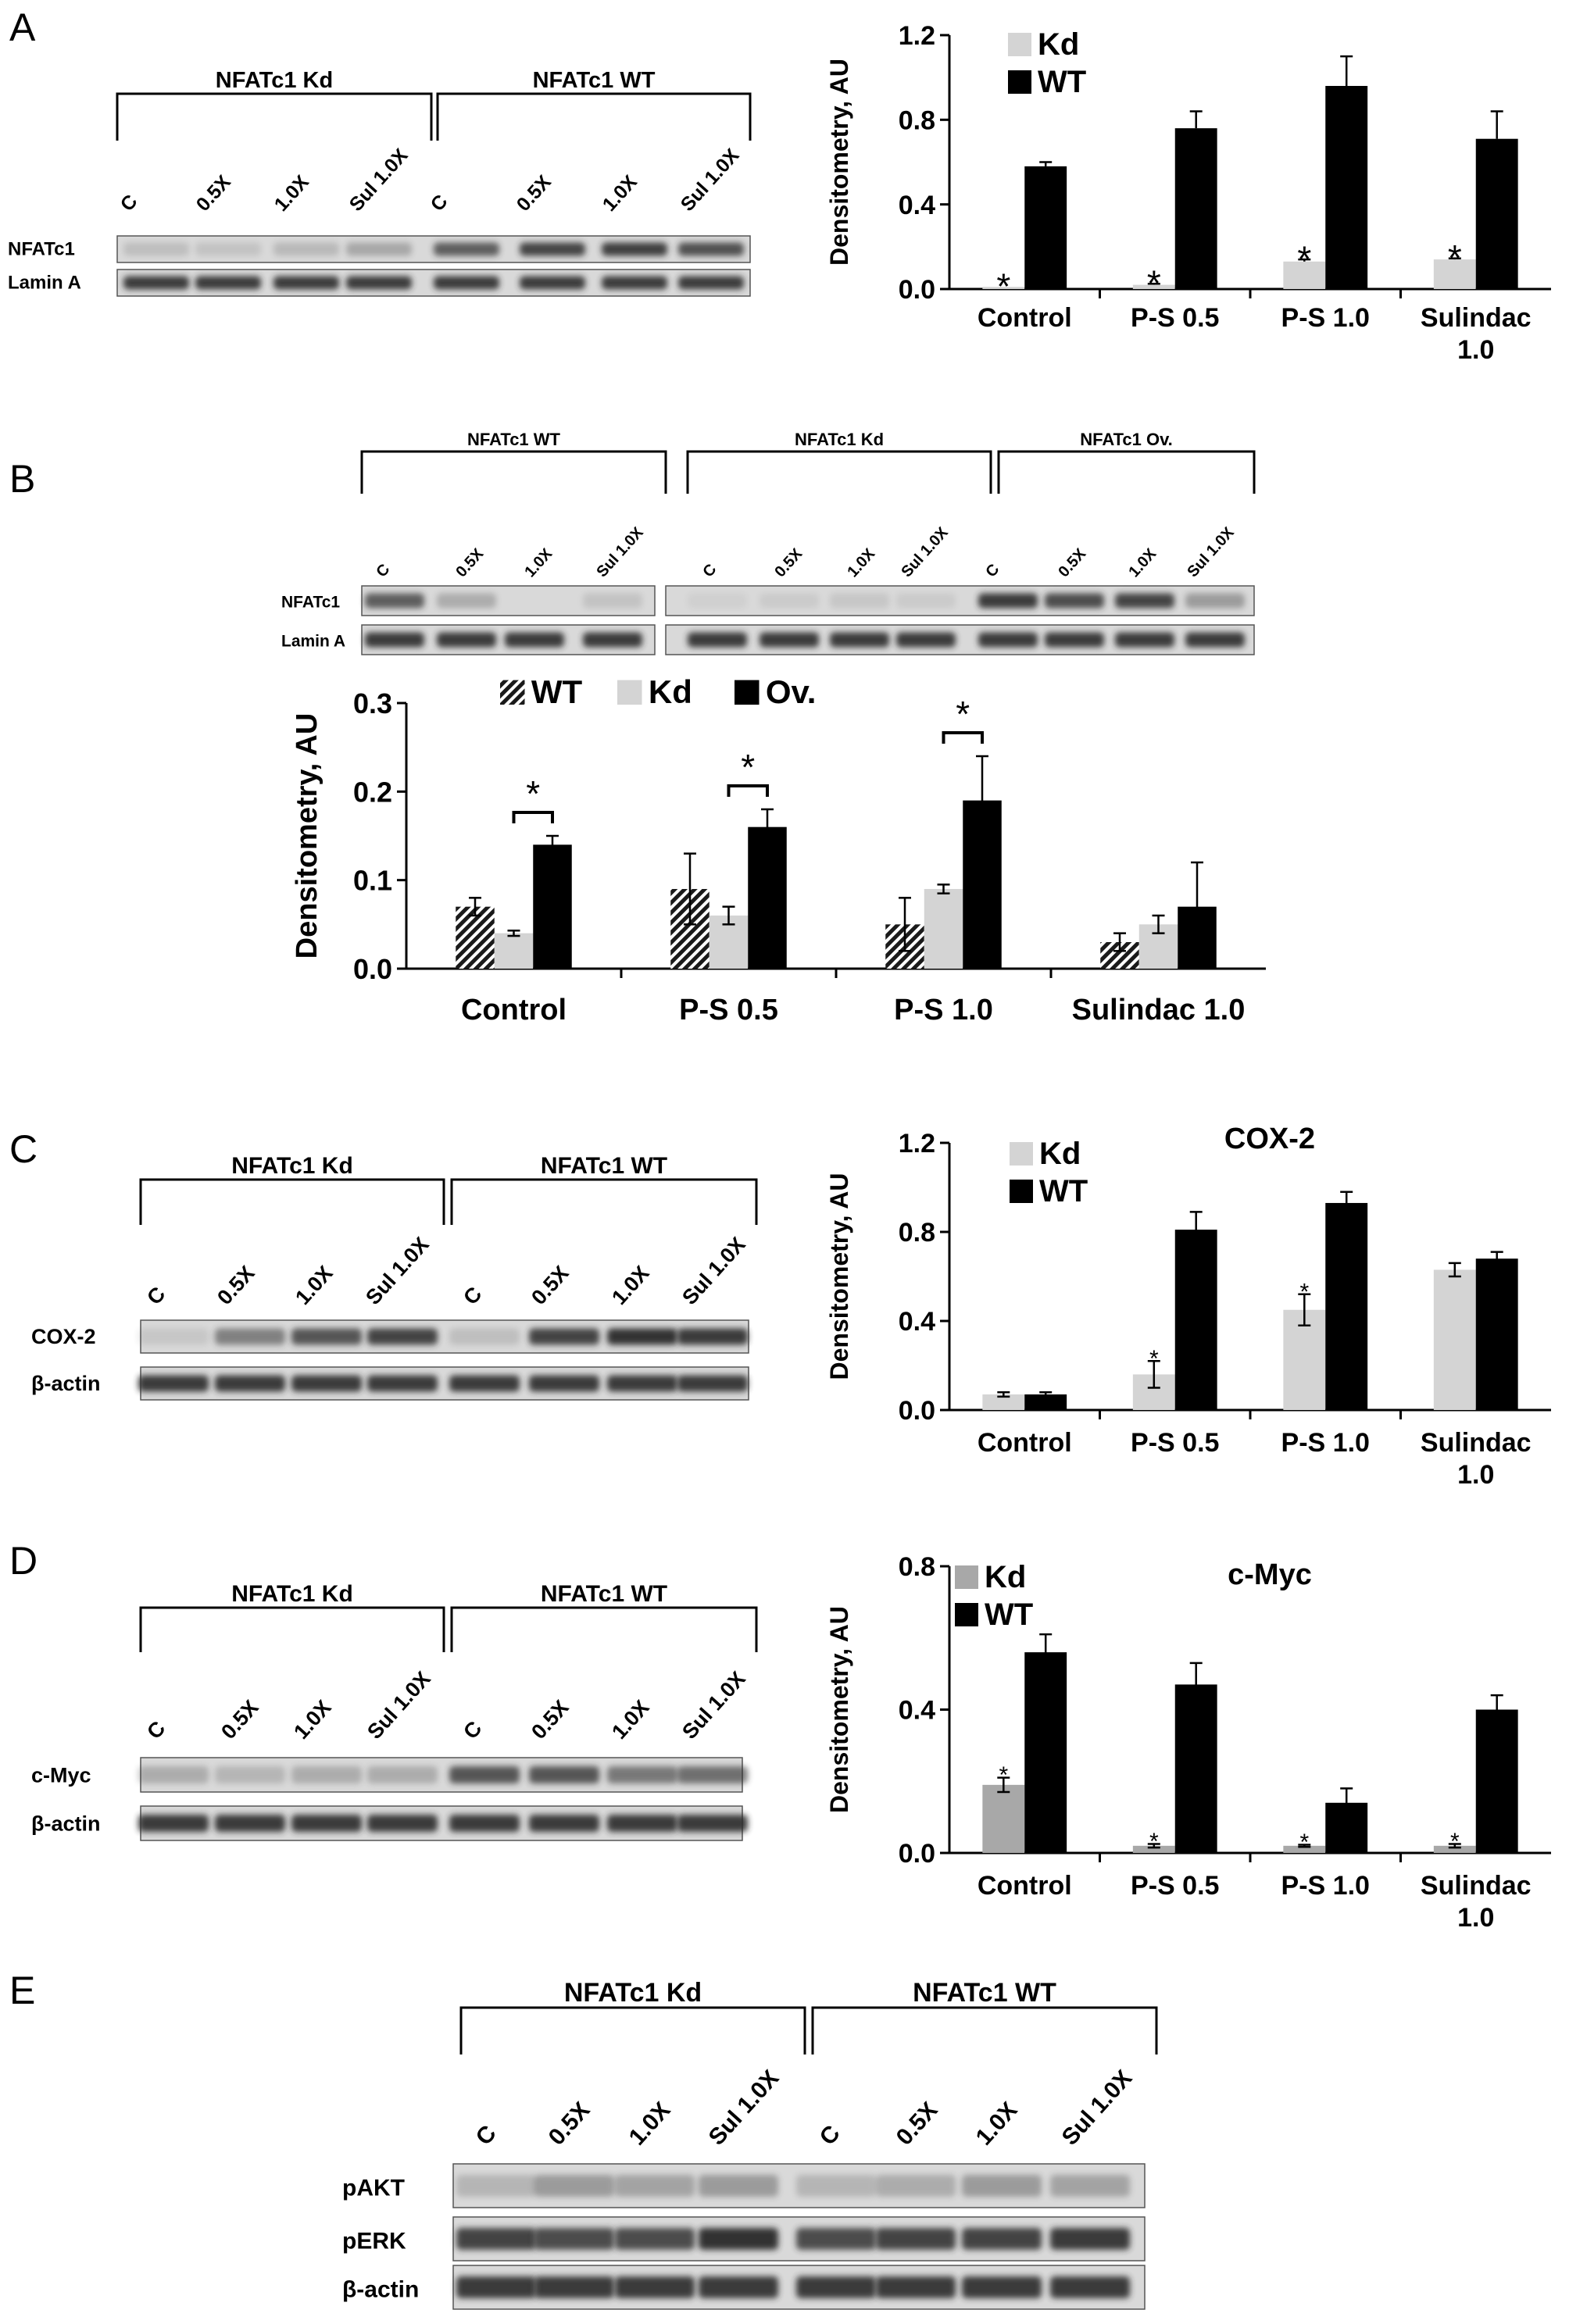 The height and width of the screenshot is (2324, 1587). What do you see at coordinates (1269, 1139) in the screenshot?
I see `chart-title: COX-2` at bounding box center [1269, 1139].